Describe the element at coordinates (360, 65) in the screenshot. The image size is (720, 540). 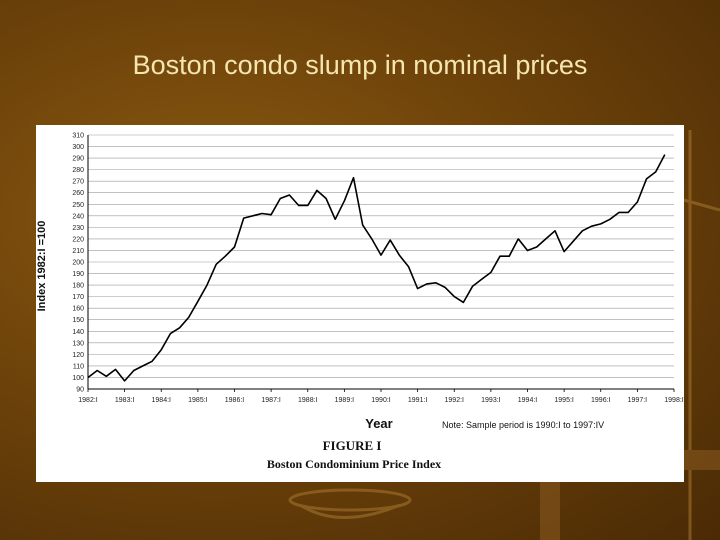
I see `slide-title: Boston condo slump in nominal prices` at that location.